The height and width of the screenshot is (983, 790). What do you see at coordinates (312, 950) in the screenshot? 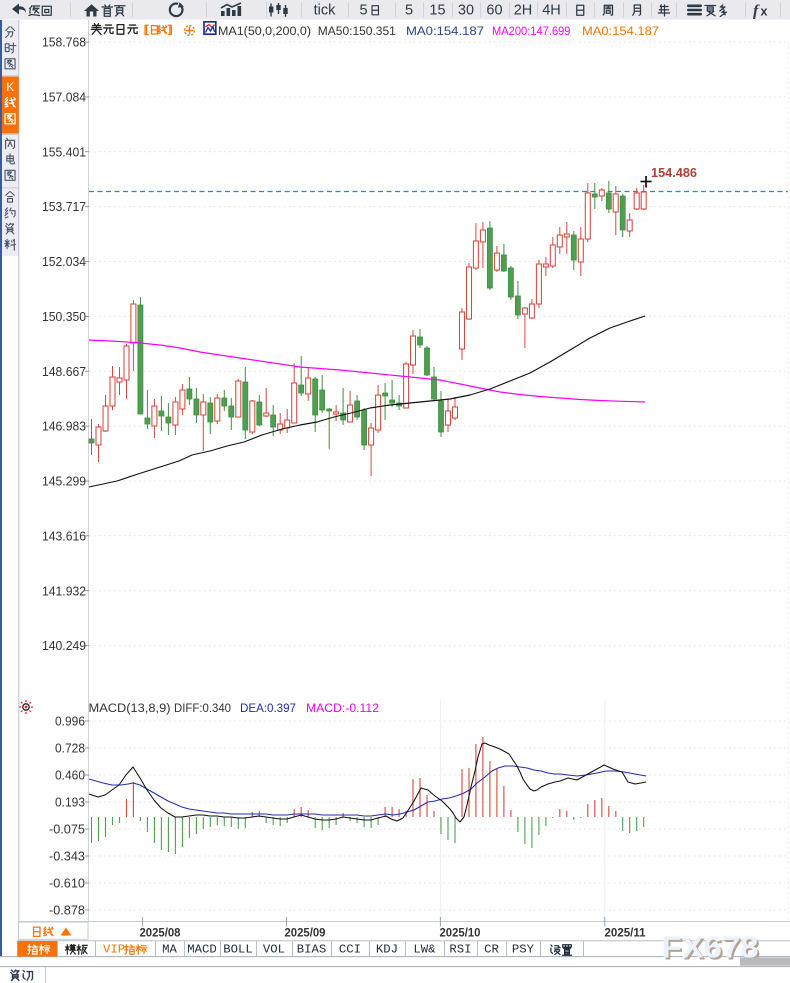
I see `svg-text: BIAS` at bounding box center [312, 950].